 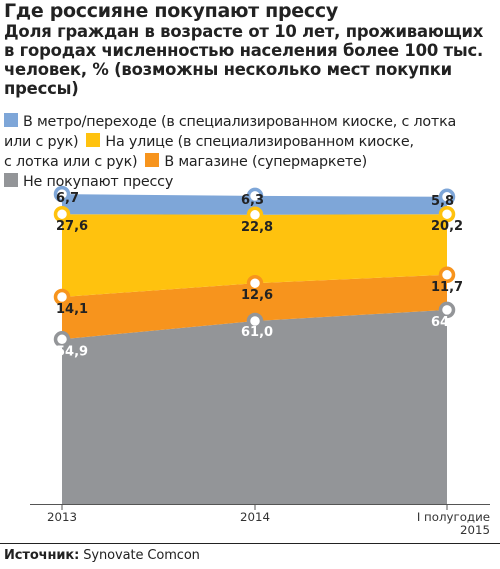 What do you see at coordinates (42, 555) in the screenshot?
I see `source-label: Источник:` at bounding box center [42, 555].